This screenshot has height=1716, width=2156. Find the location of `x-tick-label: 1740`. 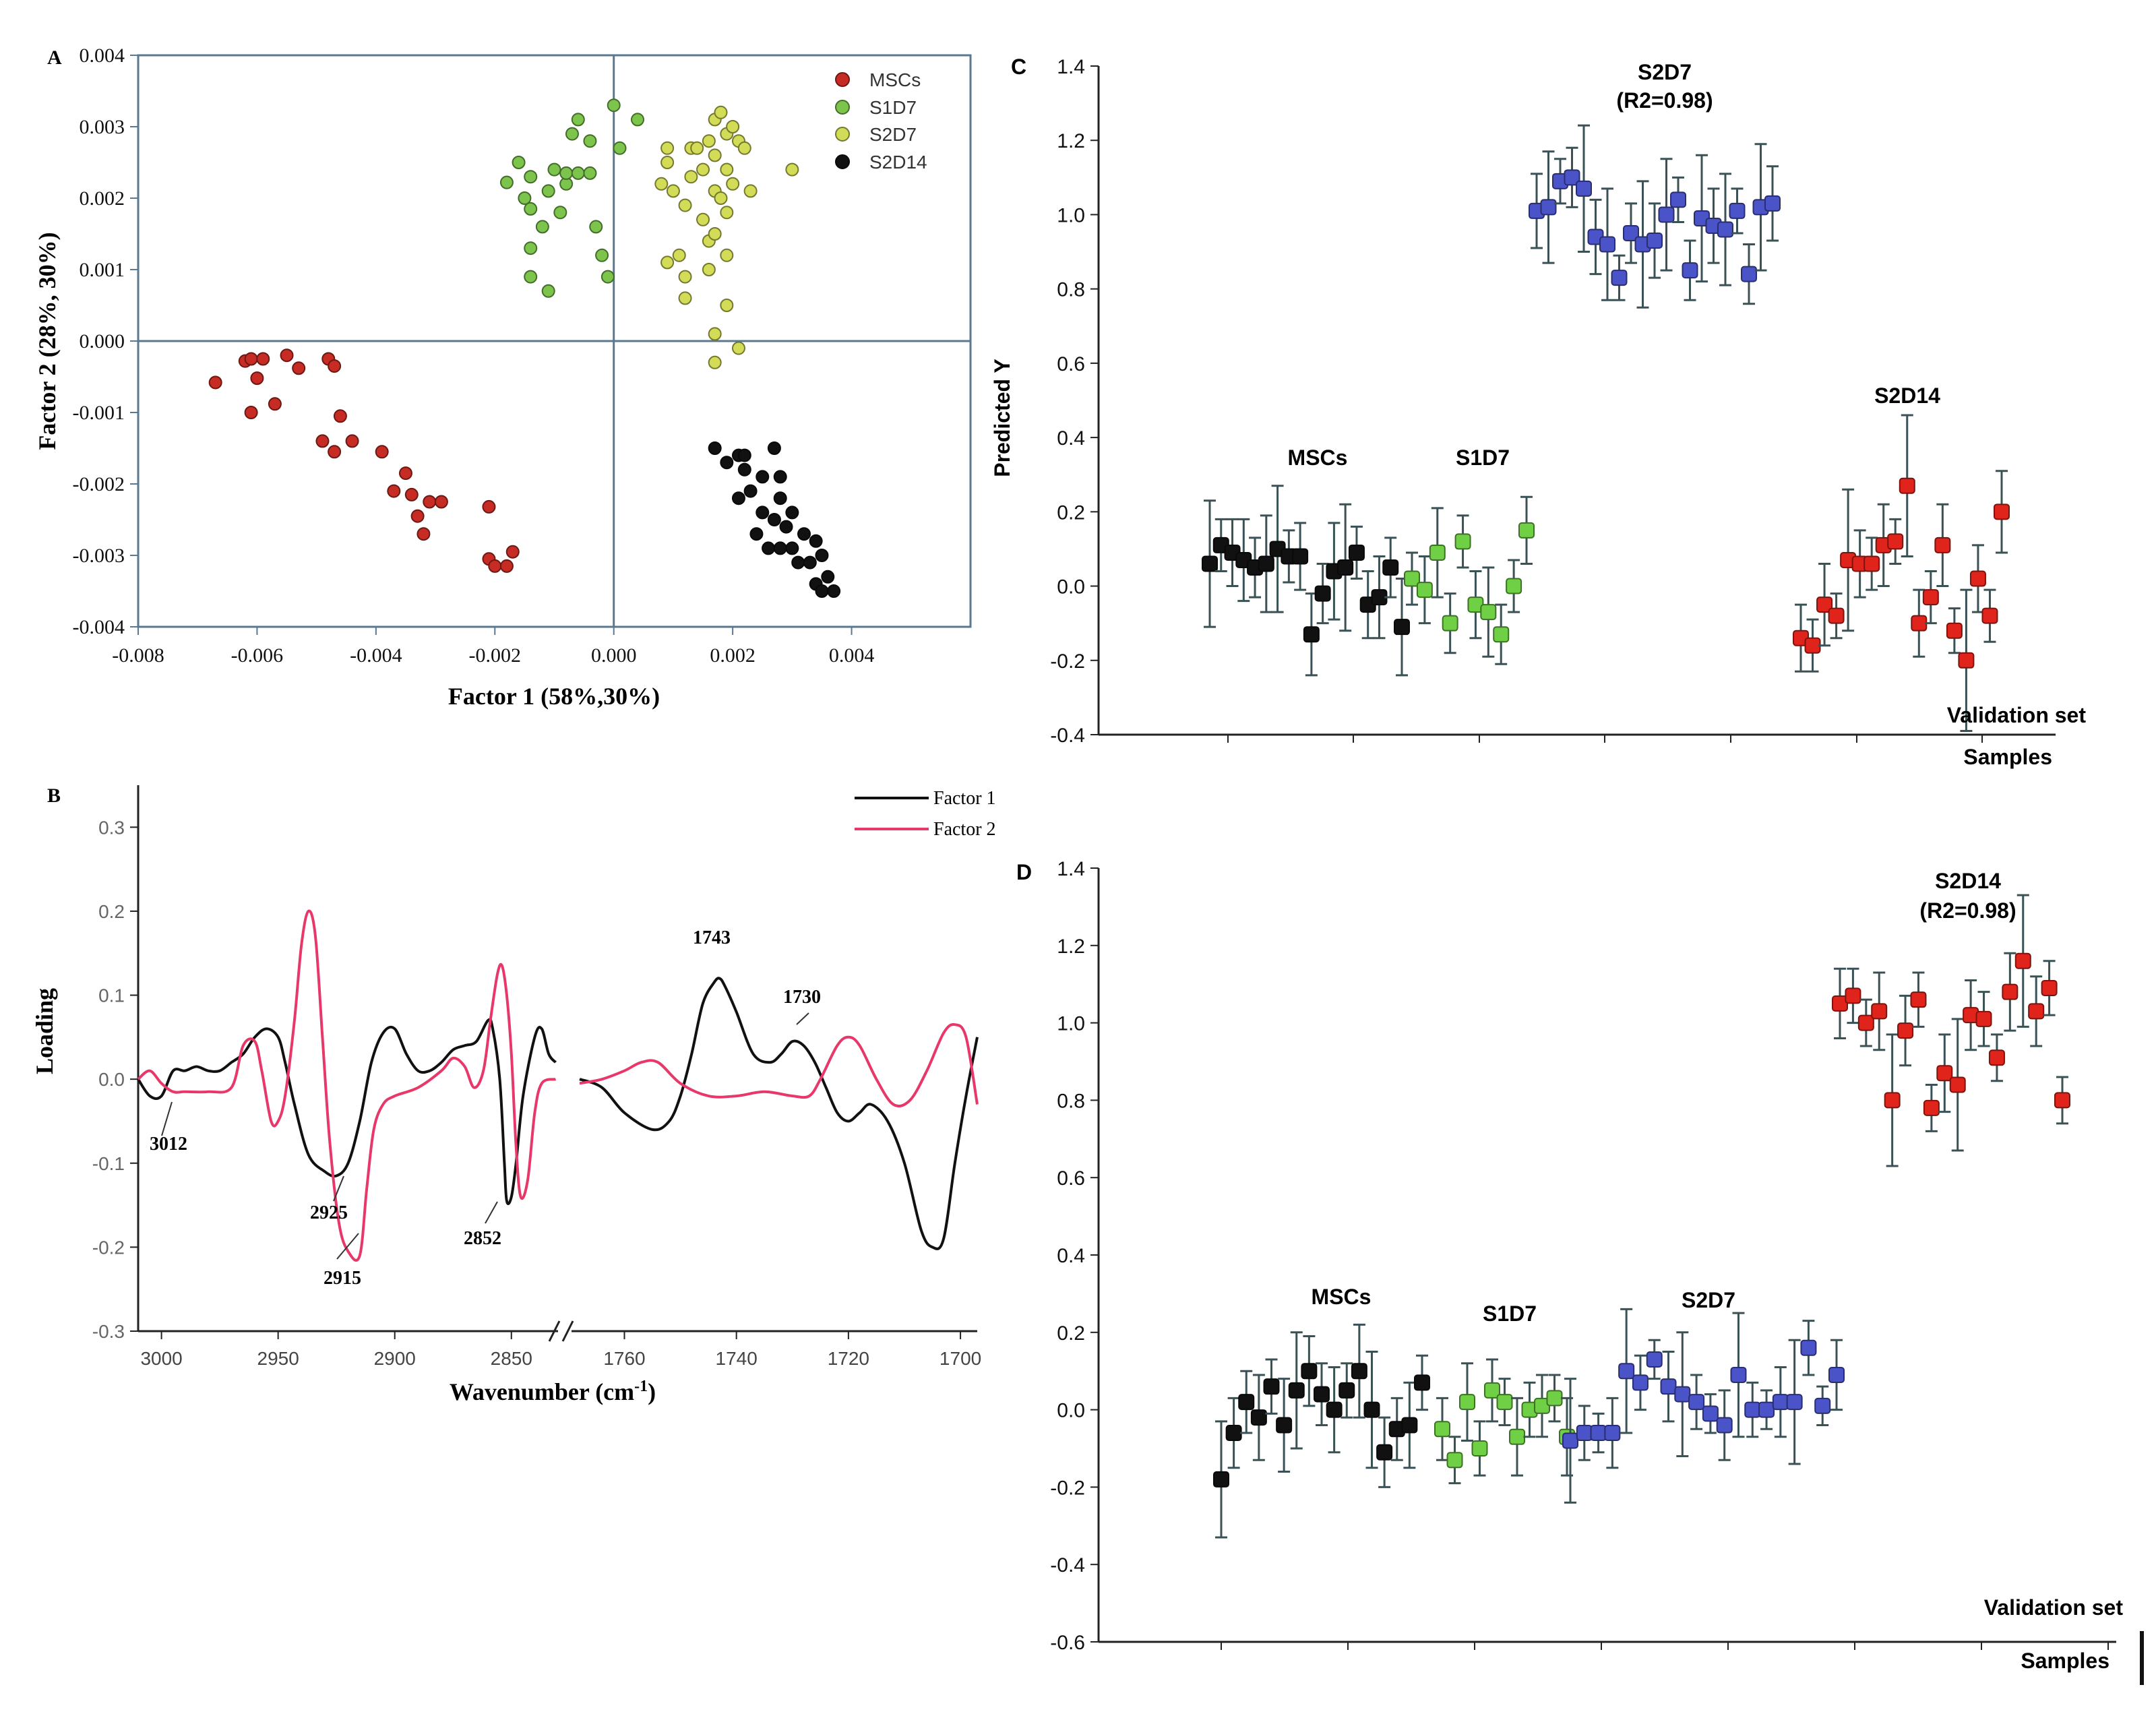

x-tick-label: 1740 is located at coordinates (737, 1358).